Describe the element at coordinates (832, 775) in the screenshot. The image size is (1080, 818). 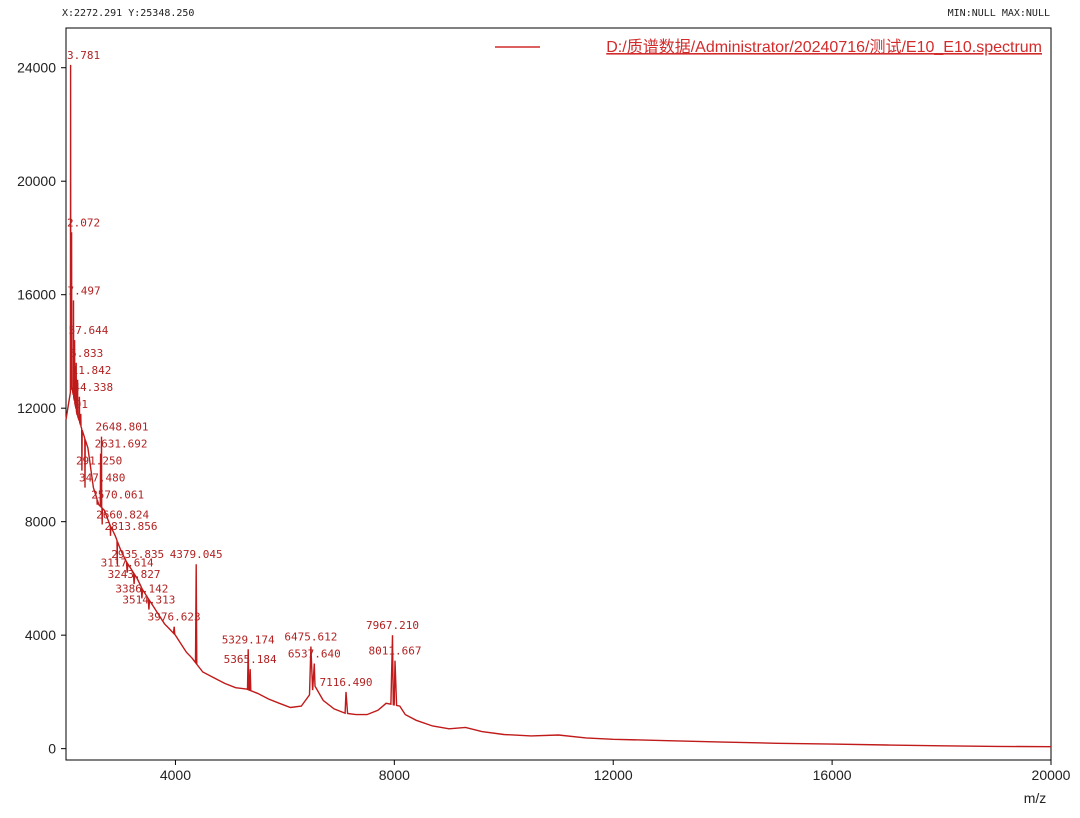
I see `x-tick-label: 16000` at that location.